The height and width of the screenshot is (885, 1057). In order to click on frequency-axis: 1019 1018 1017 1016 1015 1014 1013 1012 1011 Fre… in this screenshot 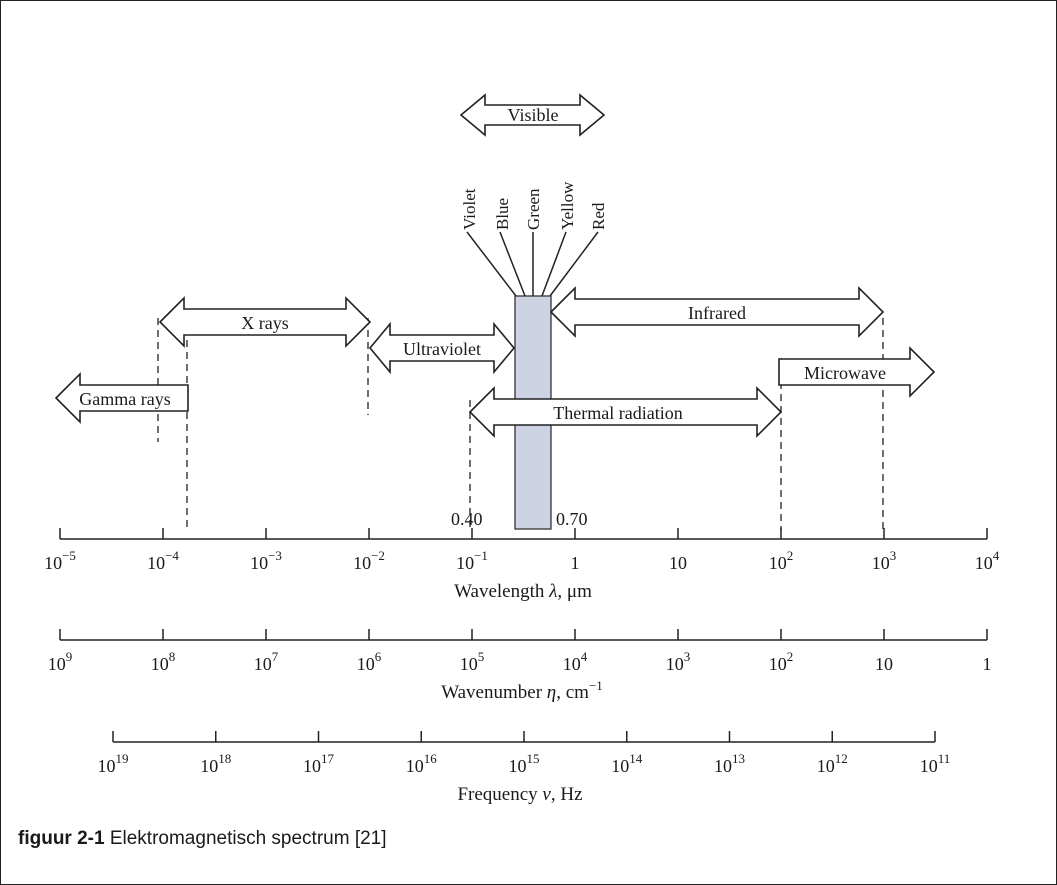, I will do `click(524, 768)`.